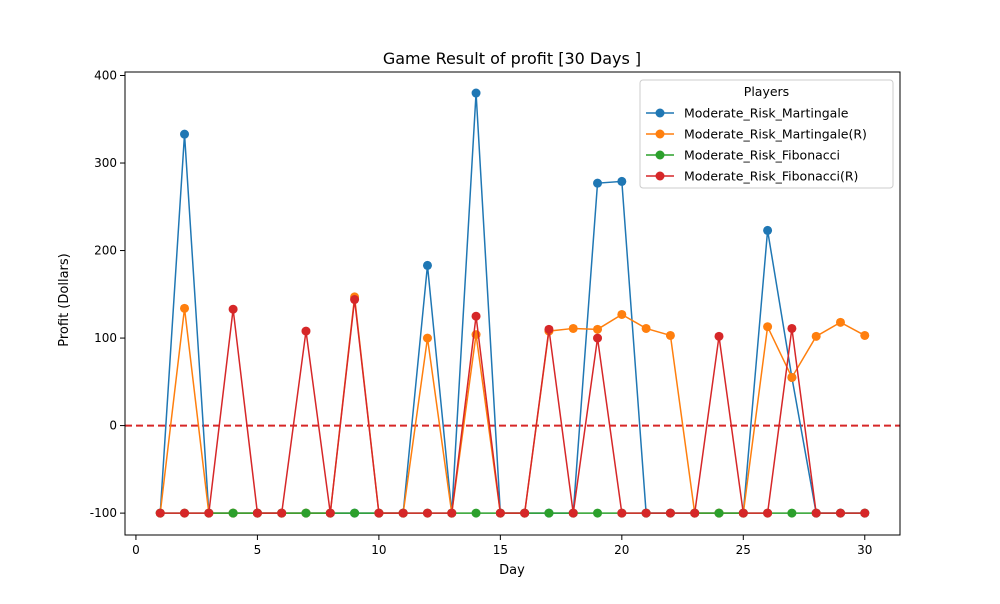 Image resolution: width=1000 pixels, height=604 pixels. I want to click on legend-entry-label: Moderate_Risk_Martingale, so click(766, 113).